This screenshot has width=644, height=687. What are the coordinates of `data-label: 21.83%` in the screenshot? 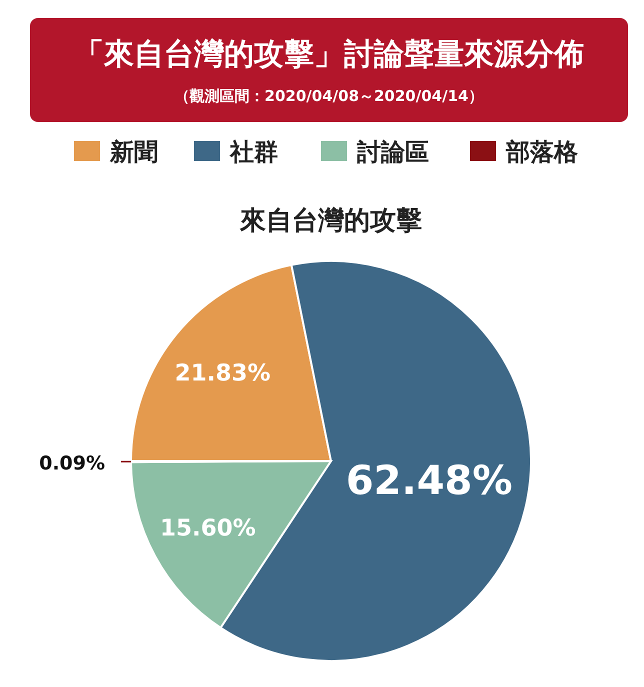 It's located at (222, 373).